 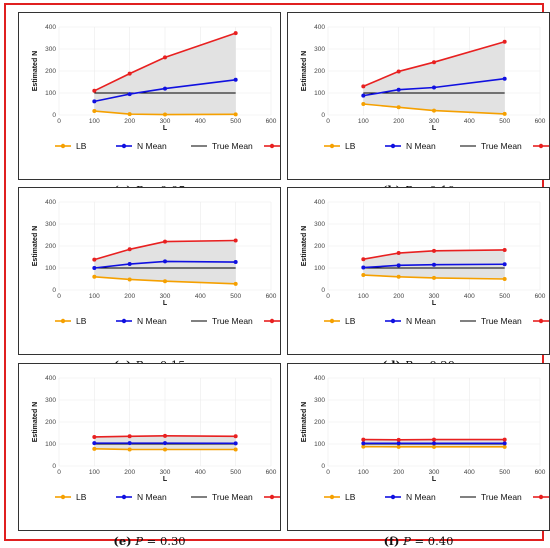 What do you see at coordinates (149, 541) in the screenshot?
I see `panel-caption: (e) P = 0.30` at bounding box center [149, 541].